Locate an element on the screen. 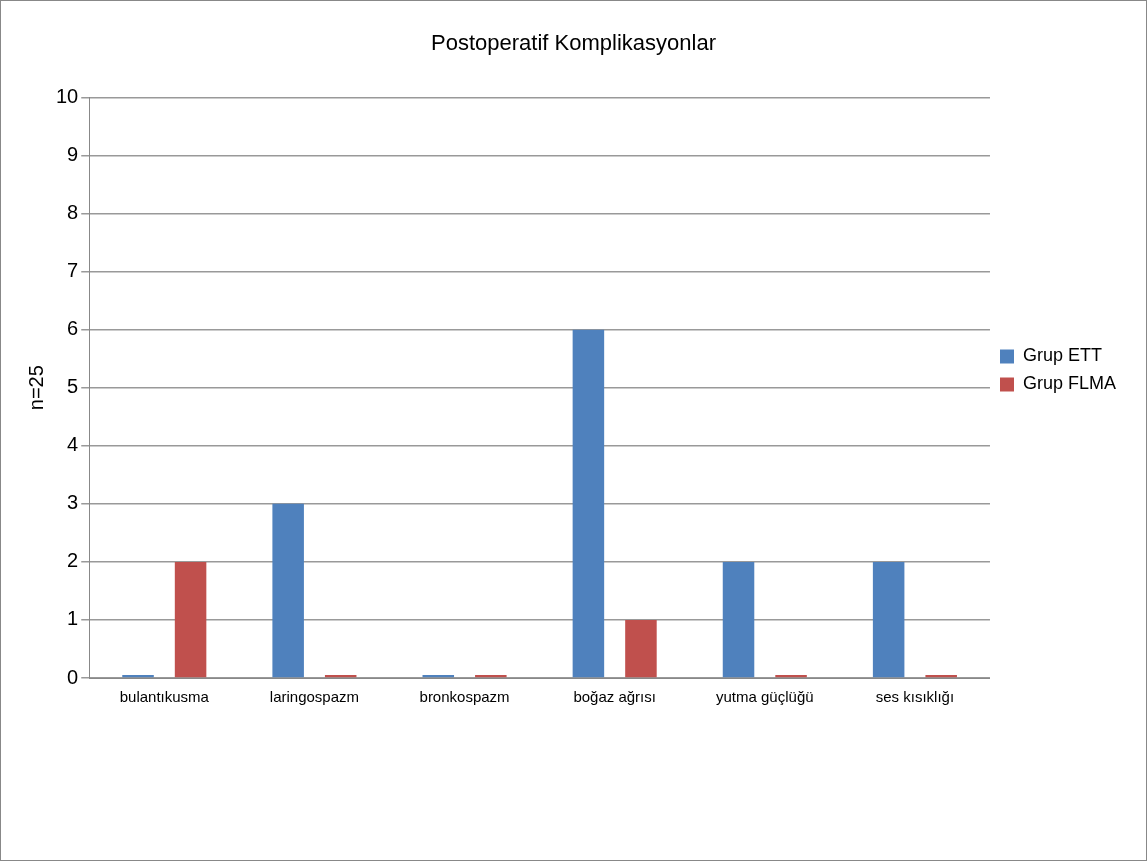  chart-title: Postoperatif Komplikasyonlar is located at coordinates (573, 43).